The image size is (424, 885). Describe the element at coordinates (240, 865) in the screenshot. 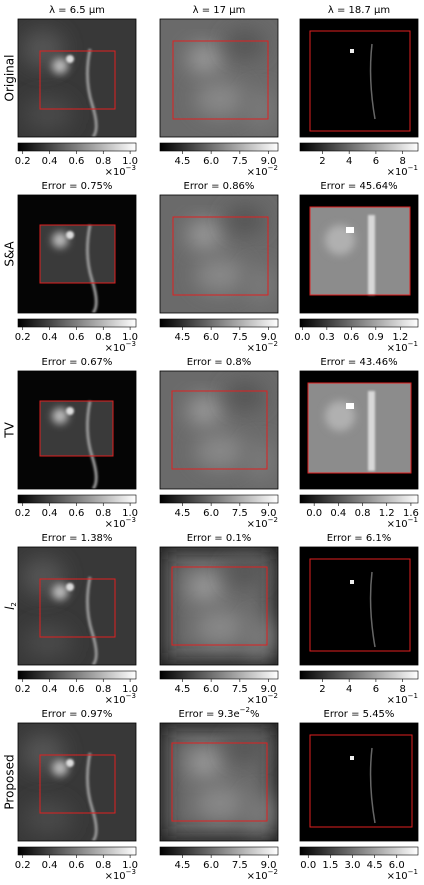

I see `colorbar-tick-label: 7.5` at that location.